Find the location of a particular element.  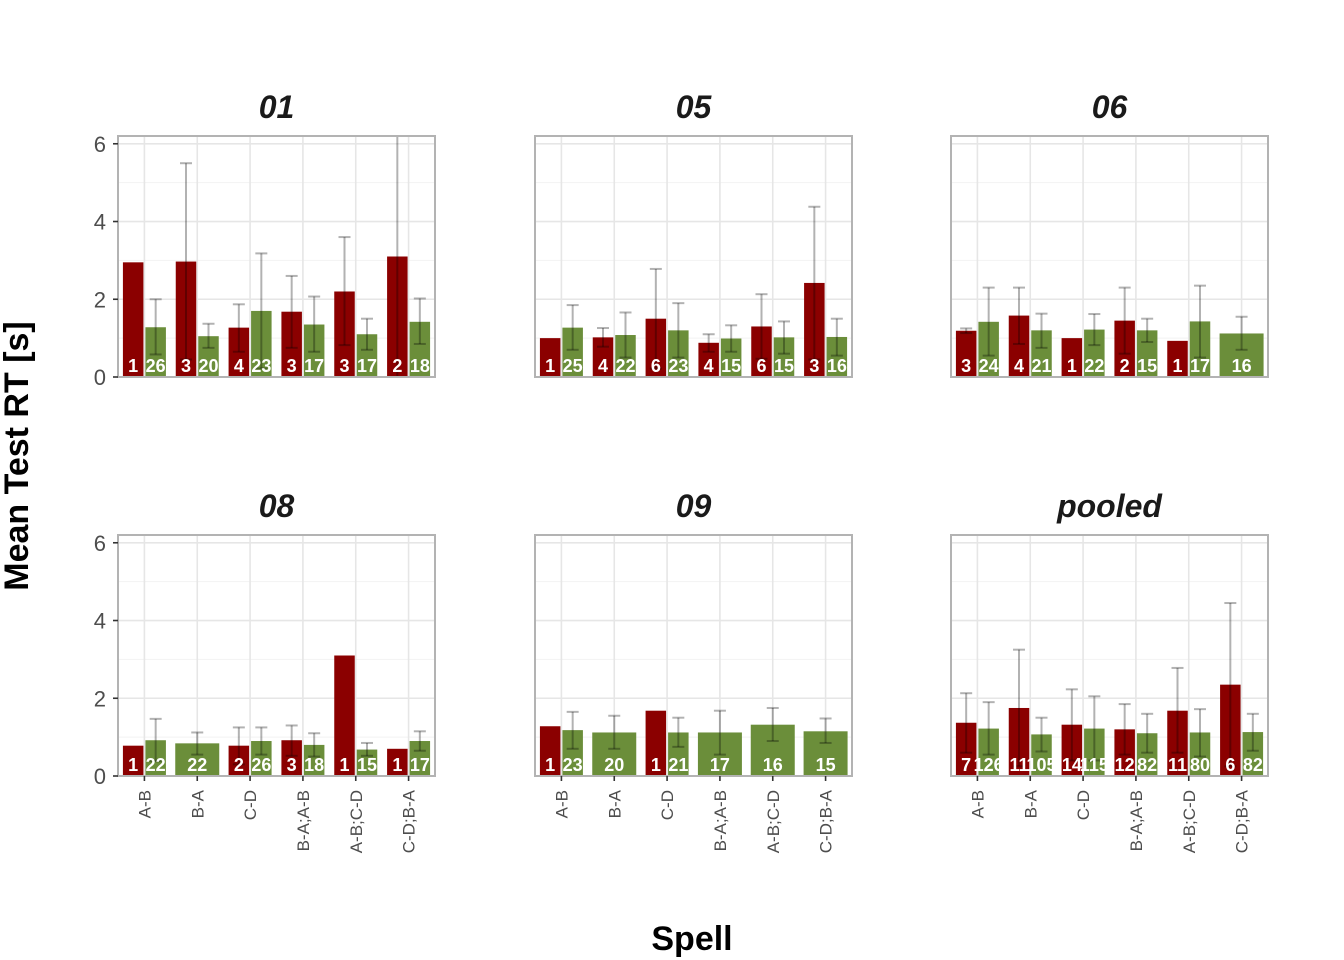

panel-title: 08 is located at coordinates (277, 506).